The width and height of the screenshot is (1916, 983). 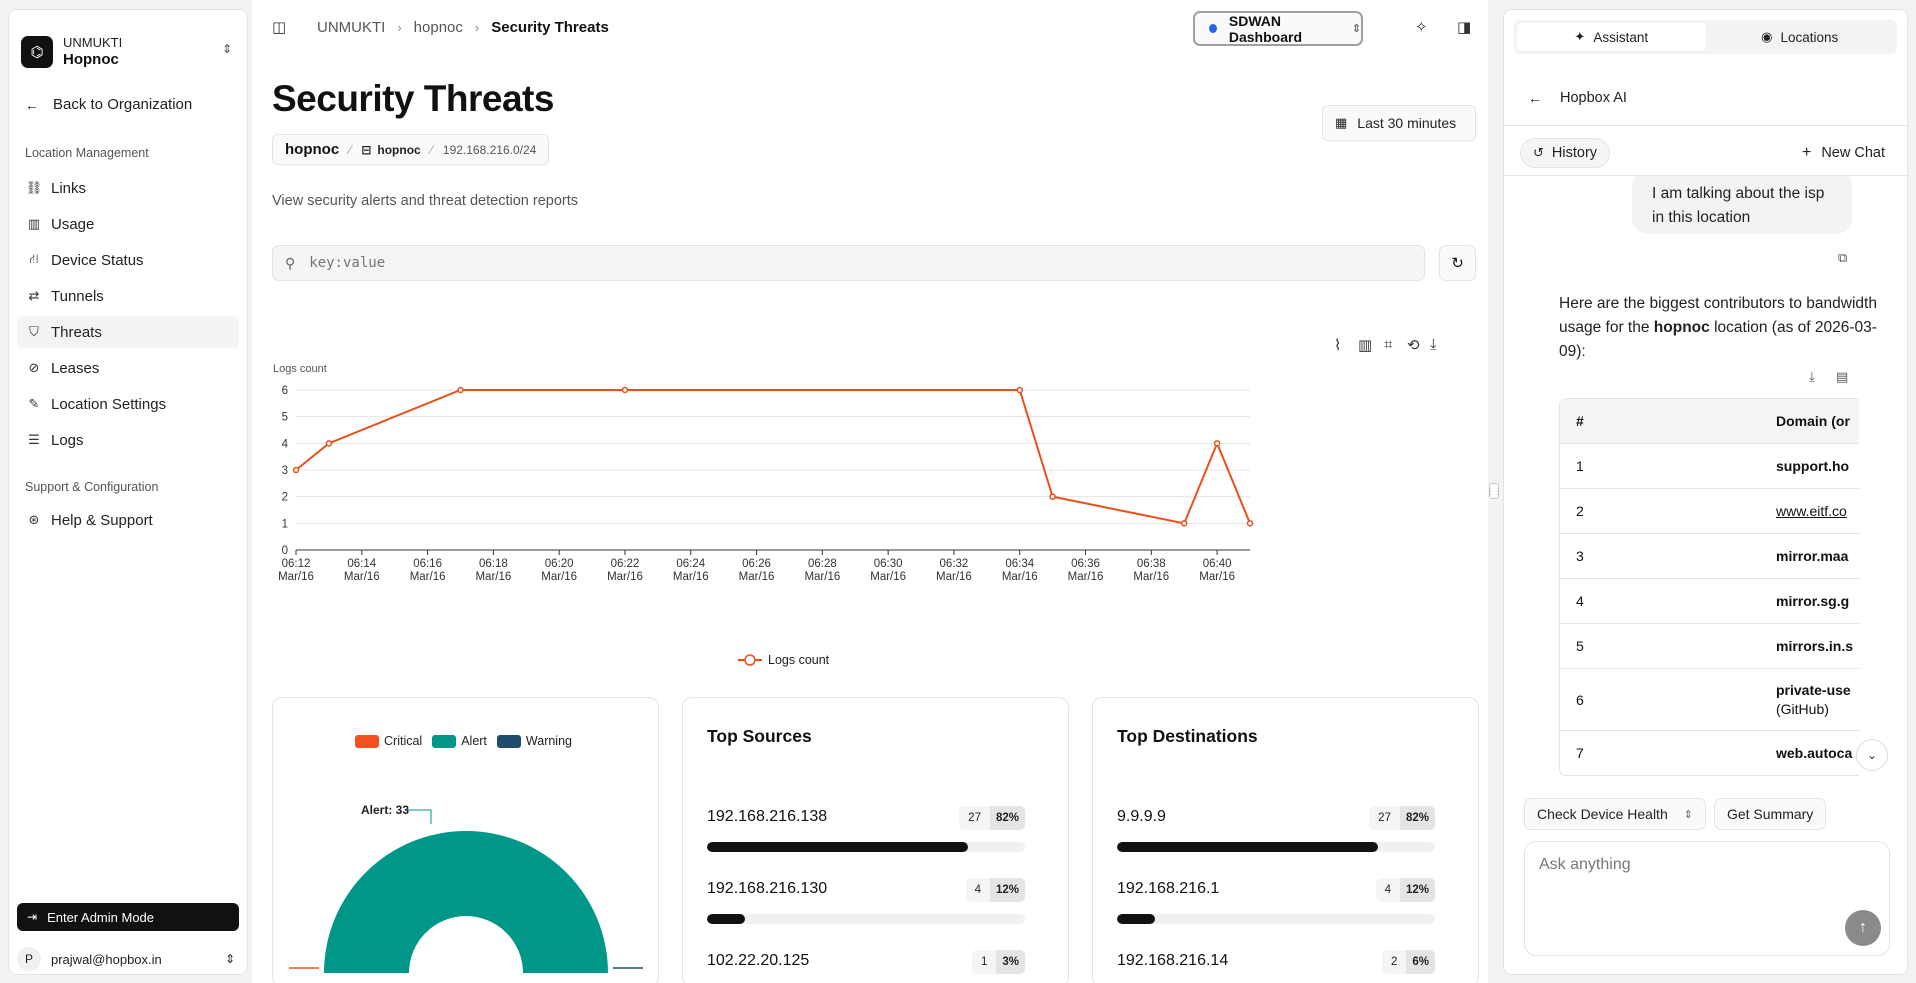 What do you see at coordinates (954, 570) in the screenshot?
I see `x-tick-label: 06:32 Mar/16` at bounding box center [954, 570].